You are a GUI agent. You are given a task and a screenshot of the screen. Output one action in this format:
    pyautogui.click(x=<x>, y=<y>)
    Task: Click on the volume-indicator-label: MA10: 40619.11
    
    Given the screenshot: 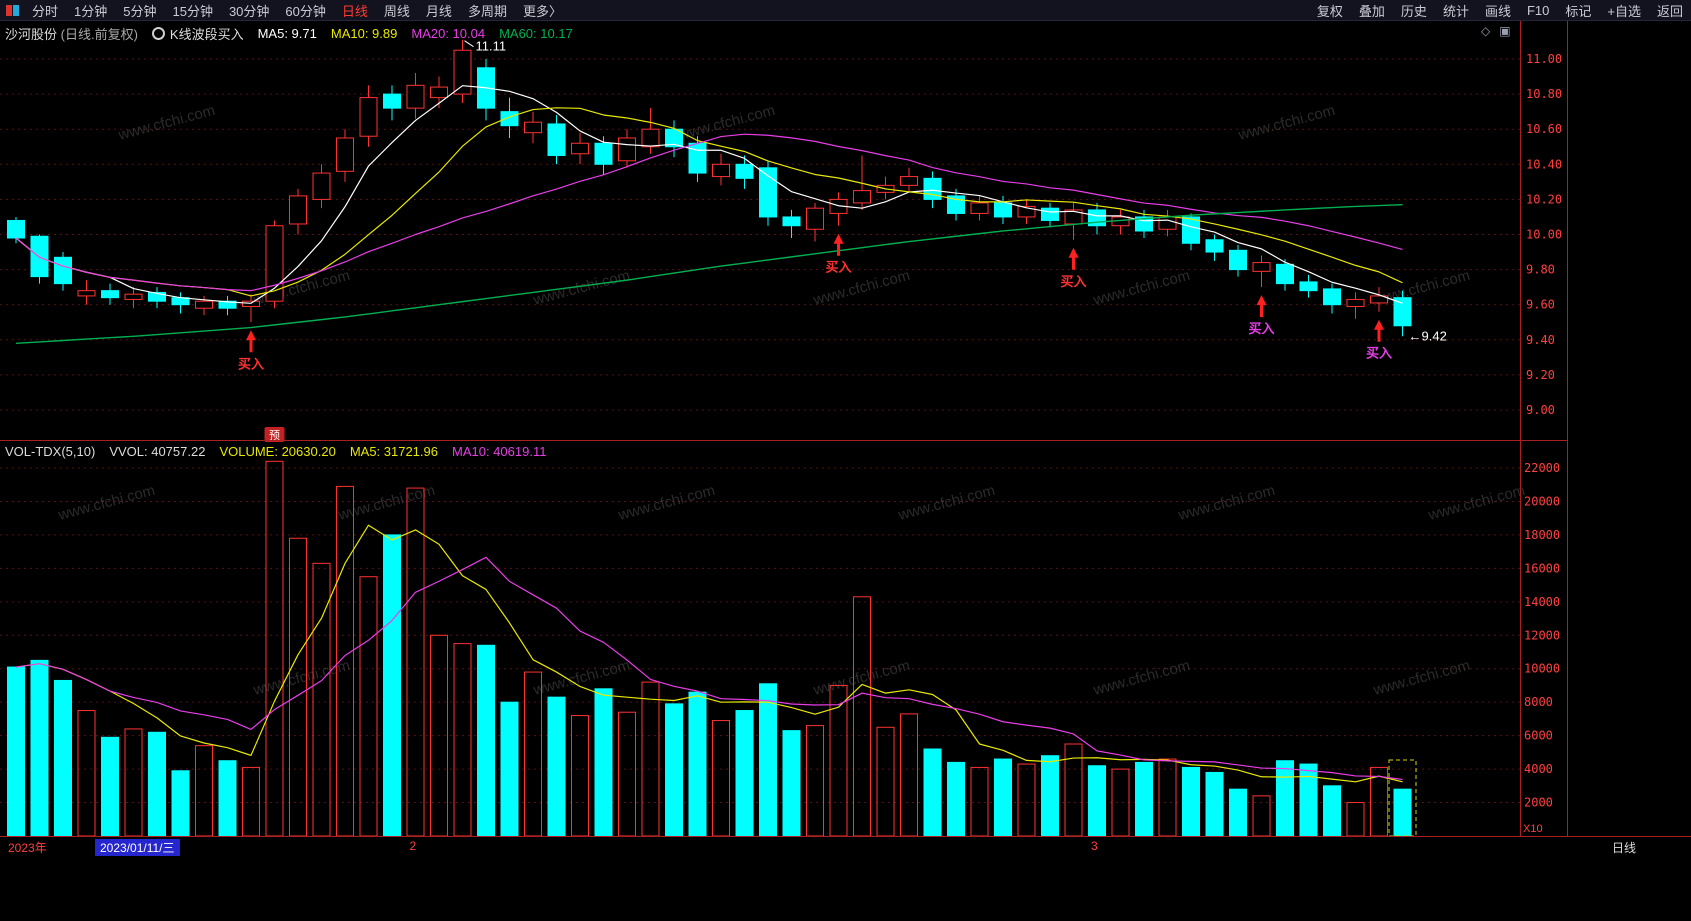 What is the action you would take?
    pyautogui.click(x=499, y=451)
    